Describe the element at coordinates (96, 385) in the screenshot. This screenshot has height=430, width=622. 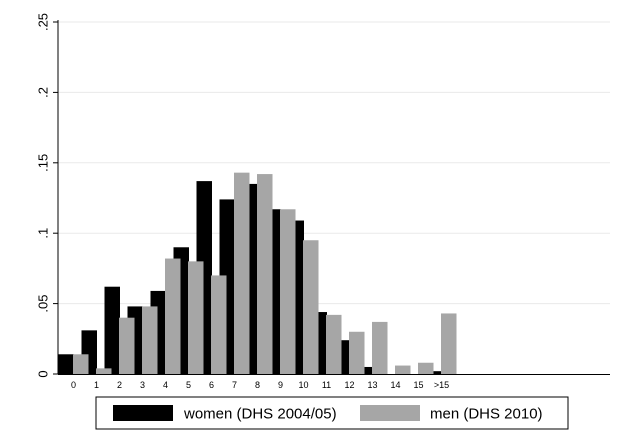
I see `x-tick-label: 1` at that location.